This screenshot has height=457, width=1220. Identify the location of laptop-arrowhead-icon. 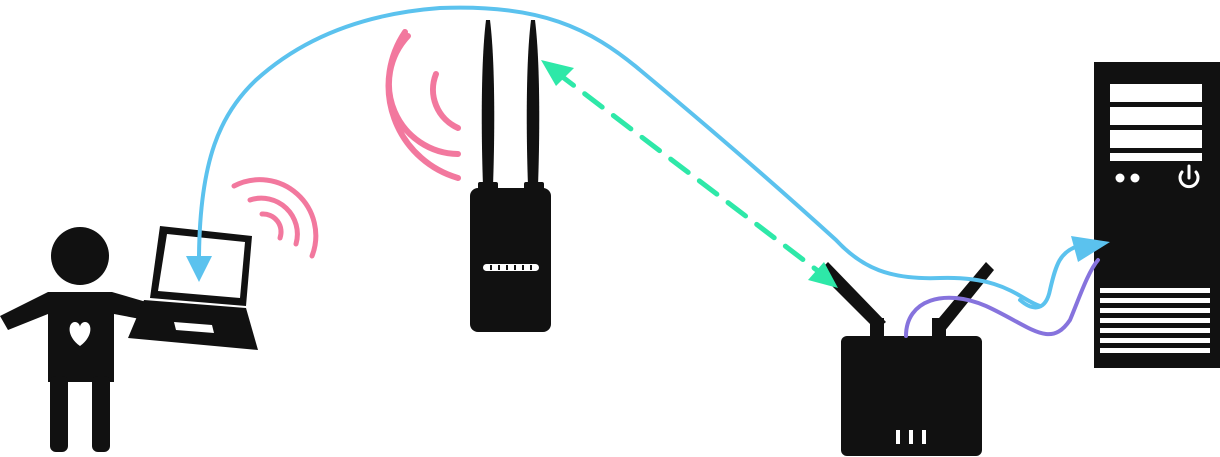
(199, 269).